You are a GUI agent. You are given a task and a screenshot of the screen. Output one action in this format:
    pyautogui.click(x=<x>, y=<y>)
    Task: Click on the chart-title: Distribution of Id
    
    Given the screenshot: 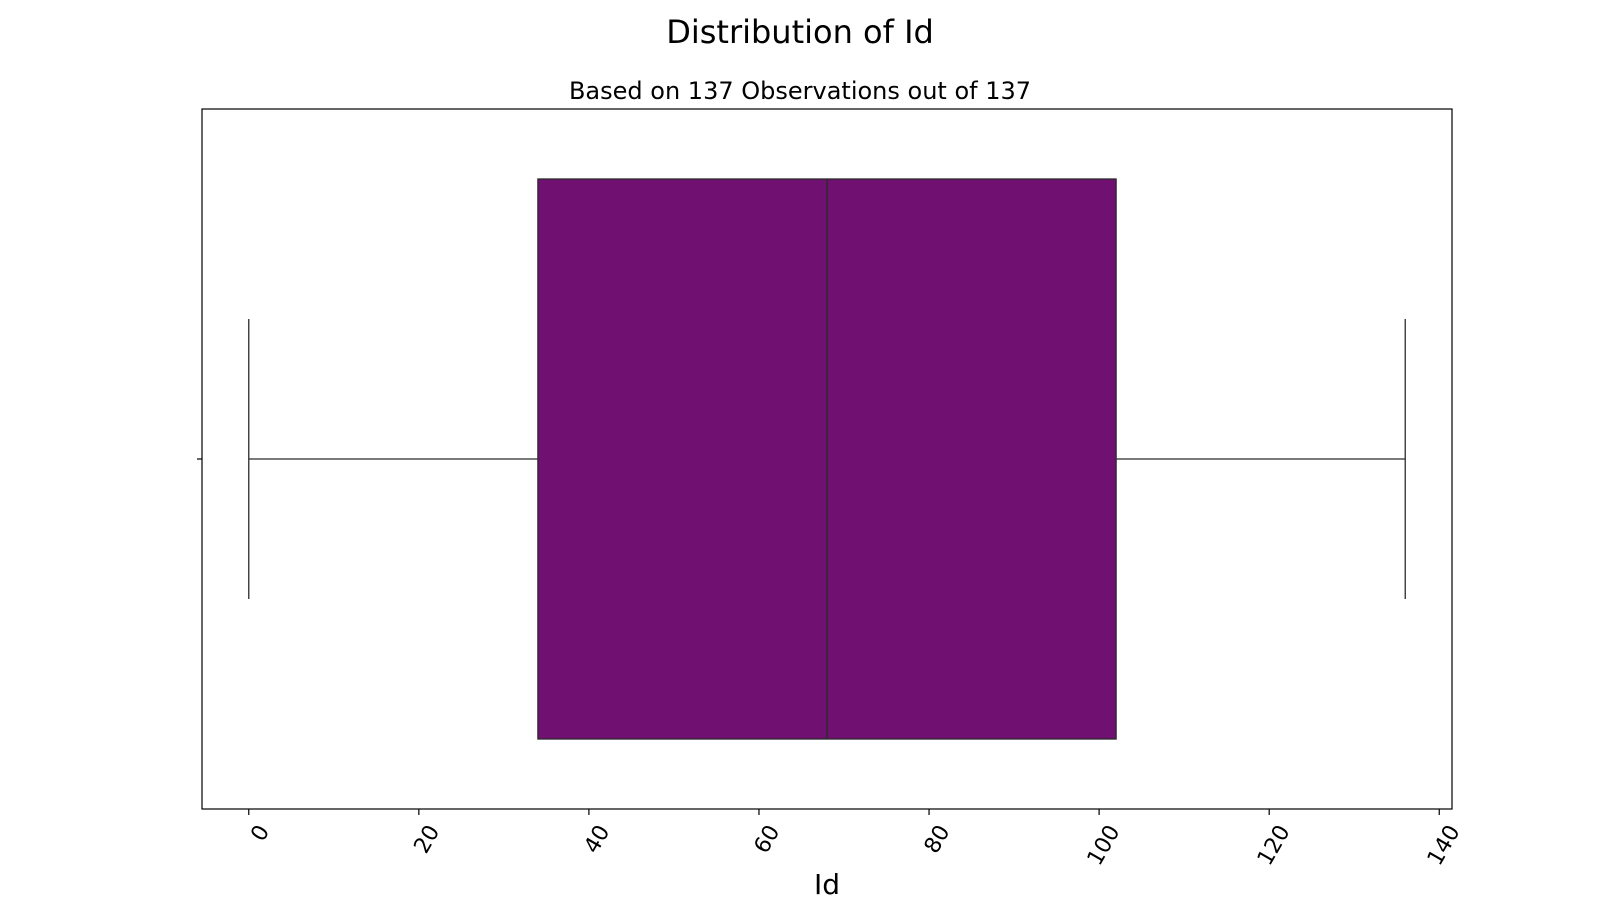 What is the action you would take?
    pyautogui.click(x=800, y=32)
    